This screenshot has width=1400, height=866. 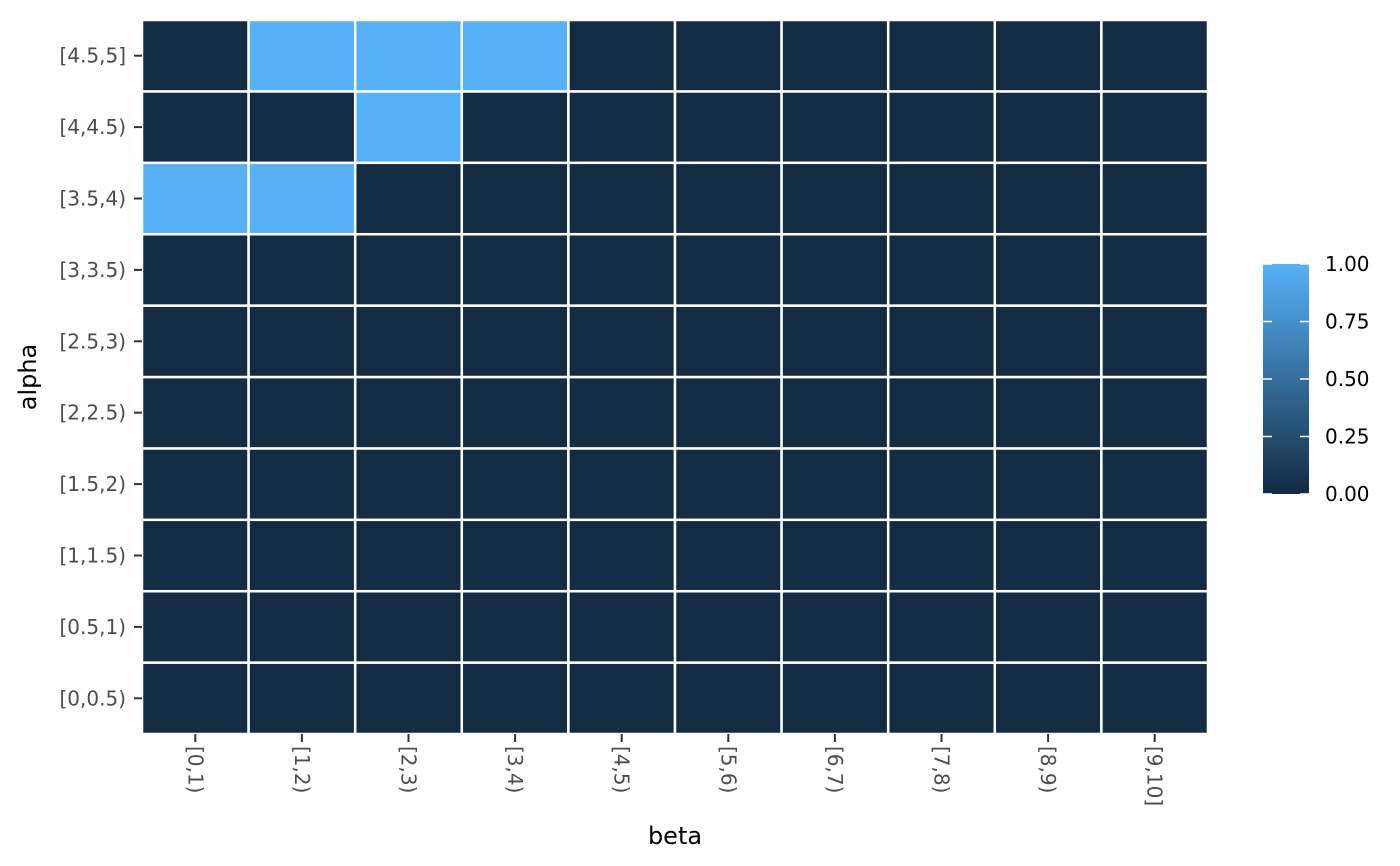 What do you see at coordinates (942, 769) in the screenshot?
I see `x-tick-label: [7,8)` at bounding box center [942, 769].